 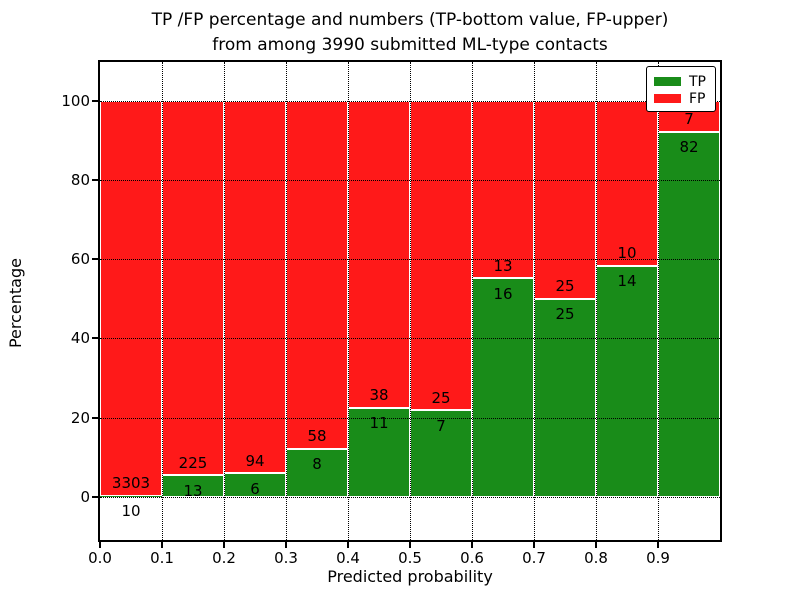 What do you see at coordinates (80, 259) in the screenshot?
I see `y-tick-label: 60` at bounding box center [80, 259].